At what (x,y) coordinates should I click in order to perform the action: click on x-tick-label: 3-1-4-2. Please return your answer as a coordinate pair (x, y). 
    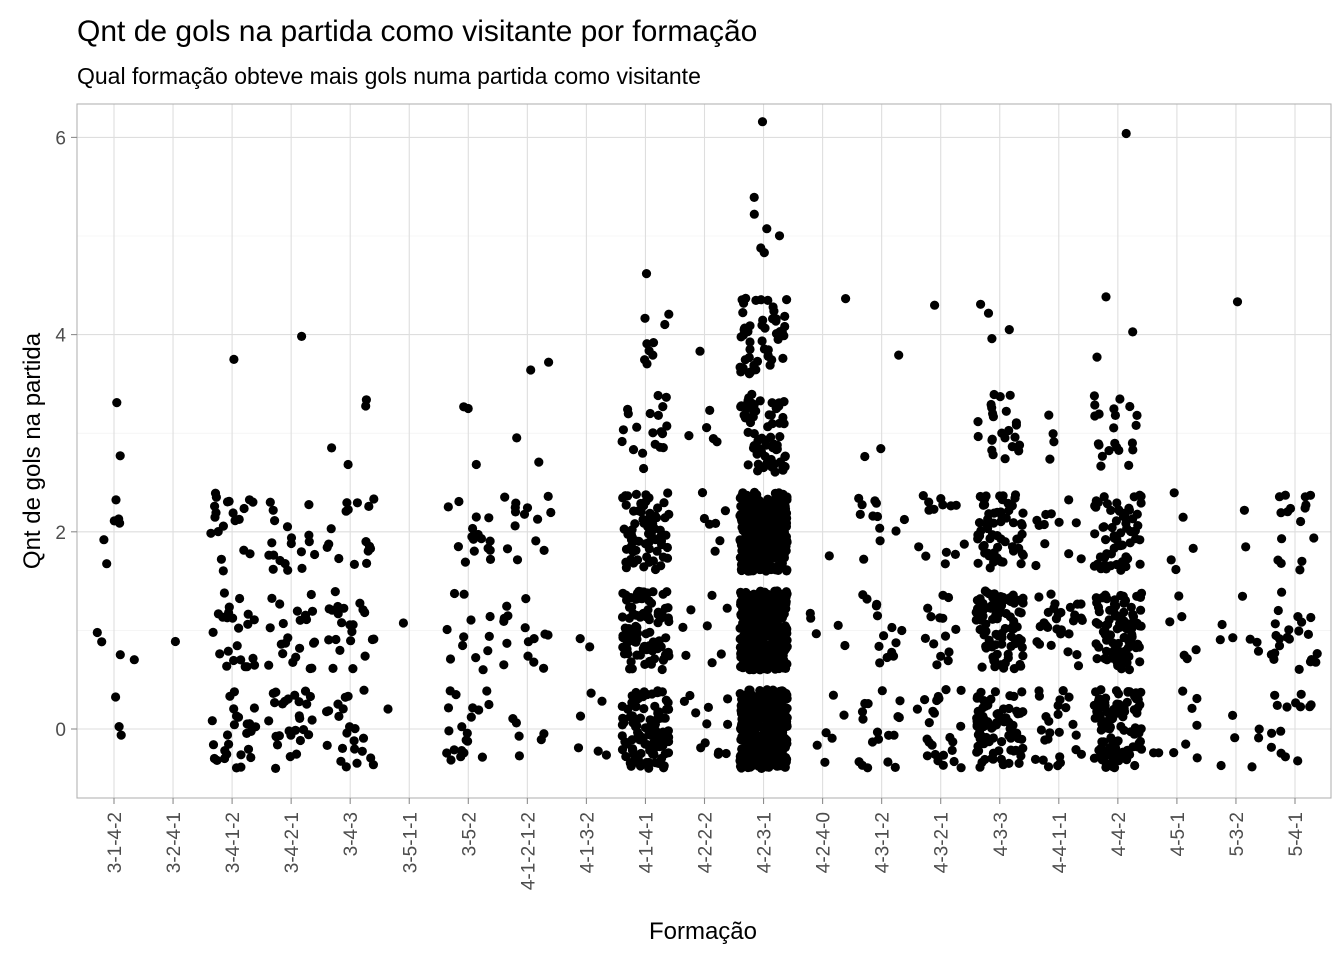
    Looking at the image, I should click on (115, 842).